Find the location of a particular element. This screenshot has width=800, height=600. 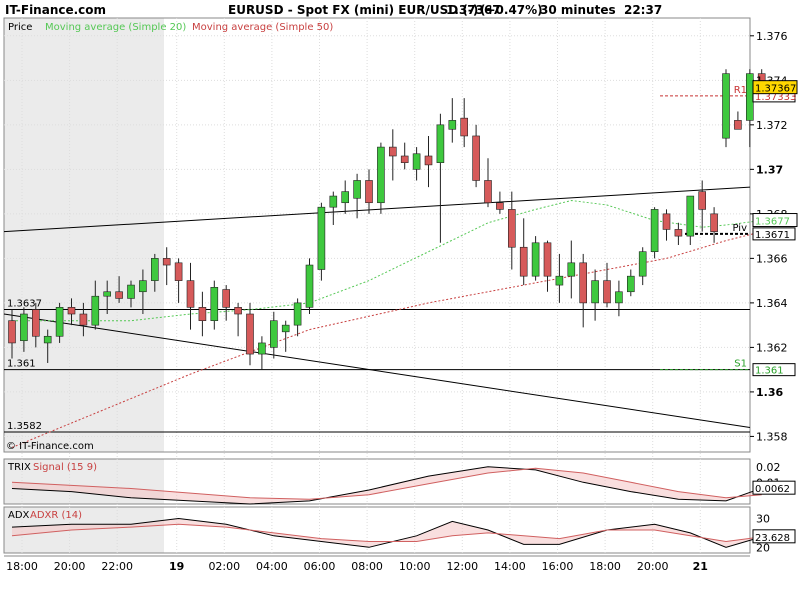

adxr-label: ADXR (14) is located at coordinates (56, 515).